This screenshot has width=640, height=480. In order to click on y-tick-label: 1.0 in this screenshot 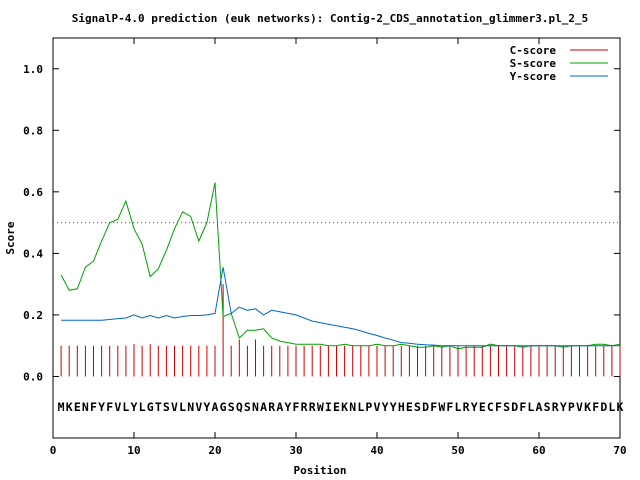, I will do `click(33, 69)`.